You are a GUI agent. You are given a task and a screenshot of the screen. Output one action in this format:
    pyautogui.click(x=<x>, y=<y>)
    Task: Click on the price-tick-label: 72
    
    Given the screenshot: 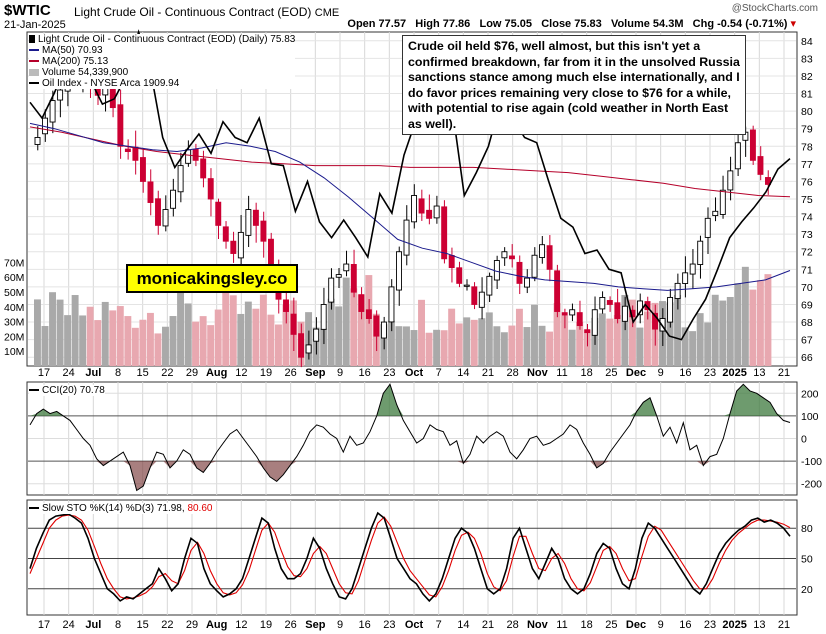 What is the action you would take?
    pyautogui.click(x=807, y=253)
    